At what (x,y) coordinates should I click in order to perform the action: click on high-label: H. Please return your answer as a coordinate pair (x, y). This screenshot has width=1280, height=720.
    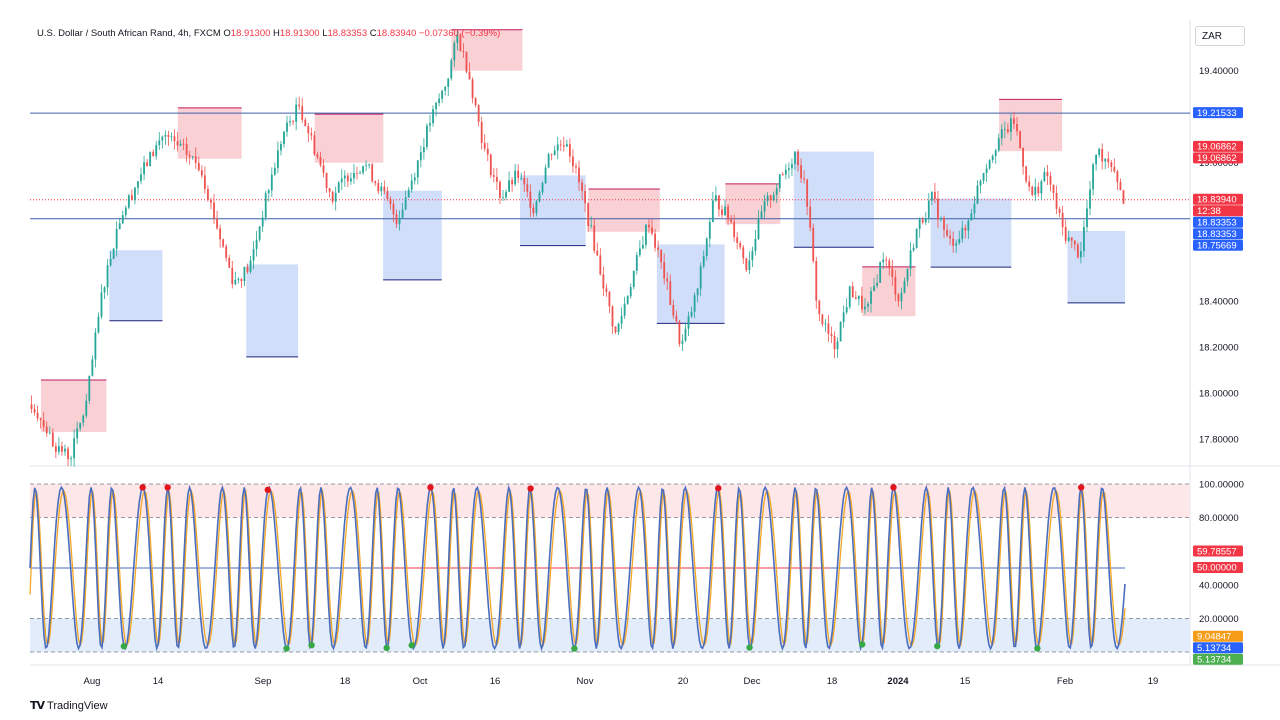
    Looking at the image, I should click on (276, 33).